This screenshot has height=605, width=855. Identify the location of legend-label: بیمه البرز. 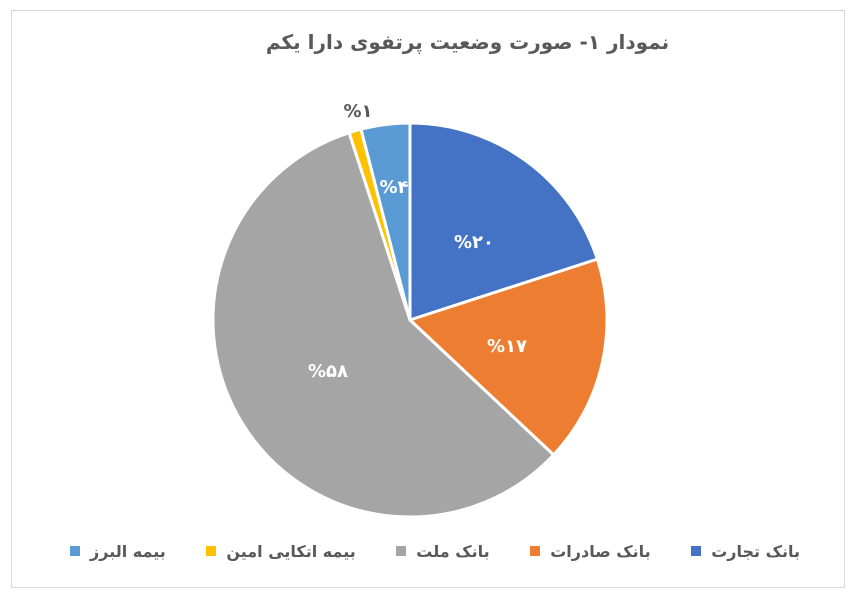
(128, 551).